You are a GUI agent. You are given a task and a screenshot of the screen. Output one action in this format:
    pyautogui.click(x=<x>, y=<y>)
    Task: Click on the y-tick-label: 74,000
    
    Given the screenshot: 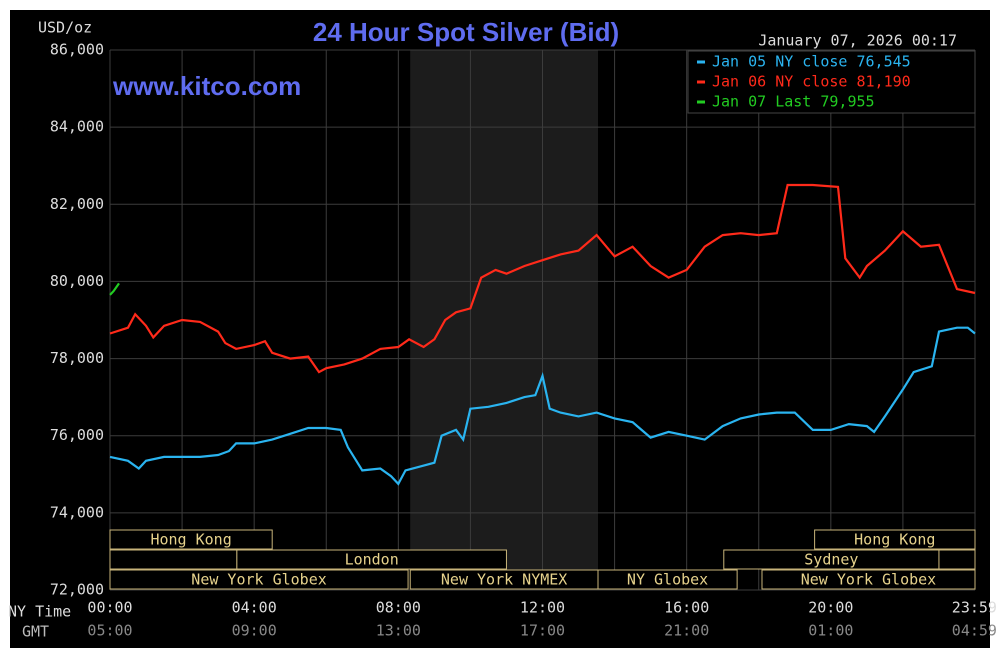 What is the action you would take?
    pyautogui.click(x=77, y=512)
    